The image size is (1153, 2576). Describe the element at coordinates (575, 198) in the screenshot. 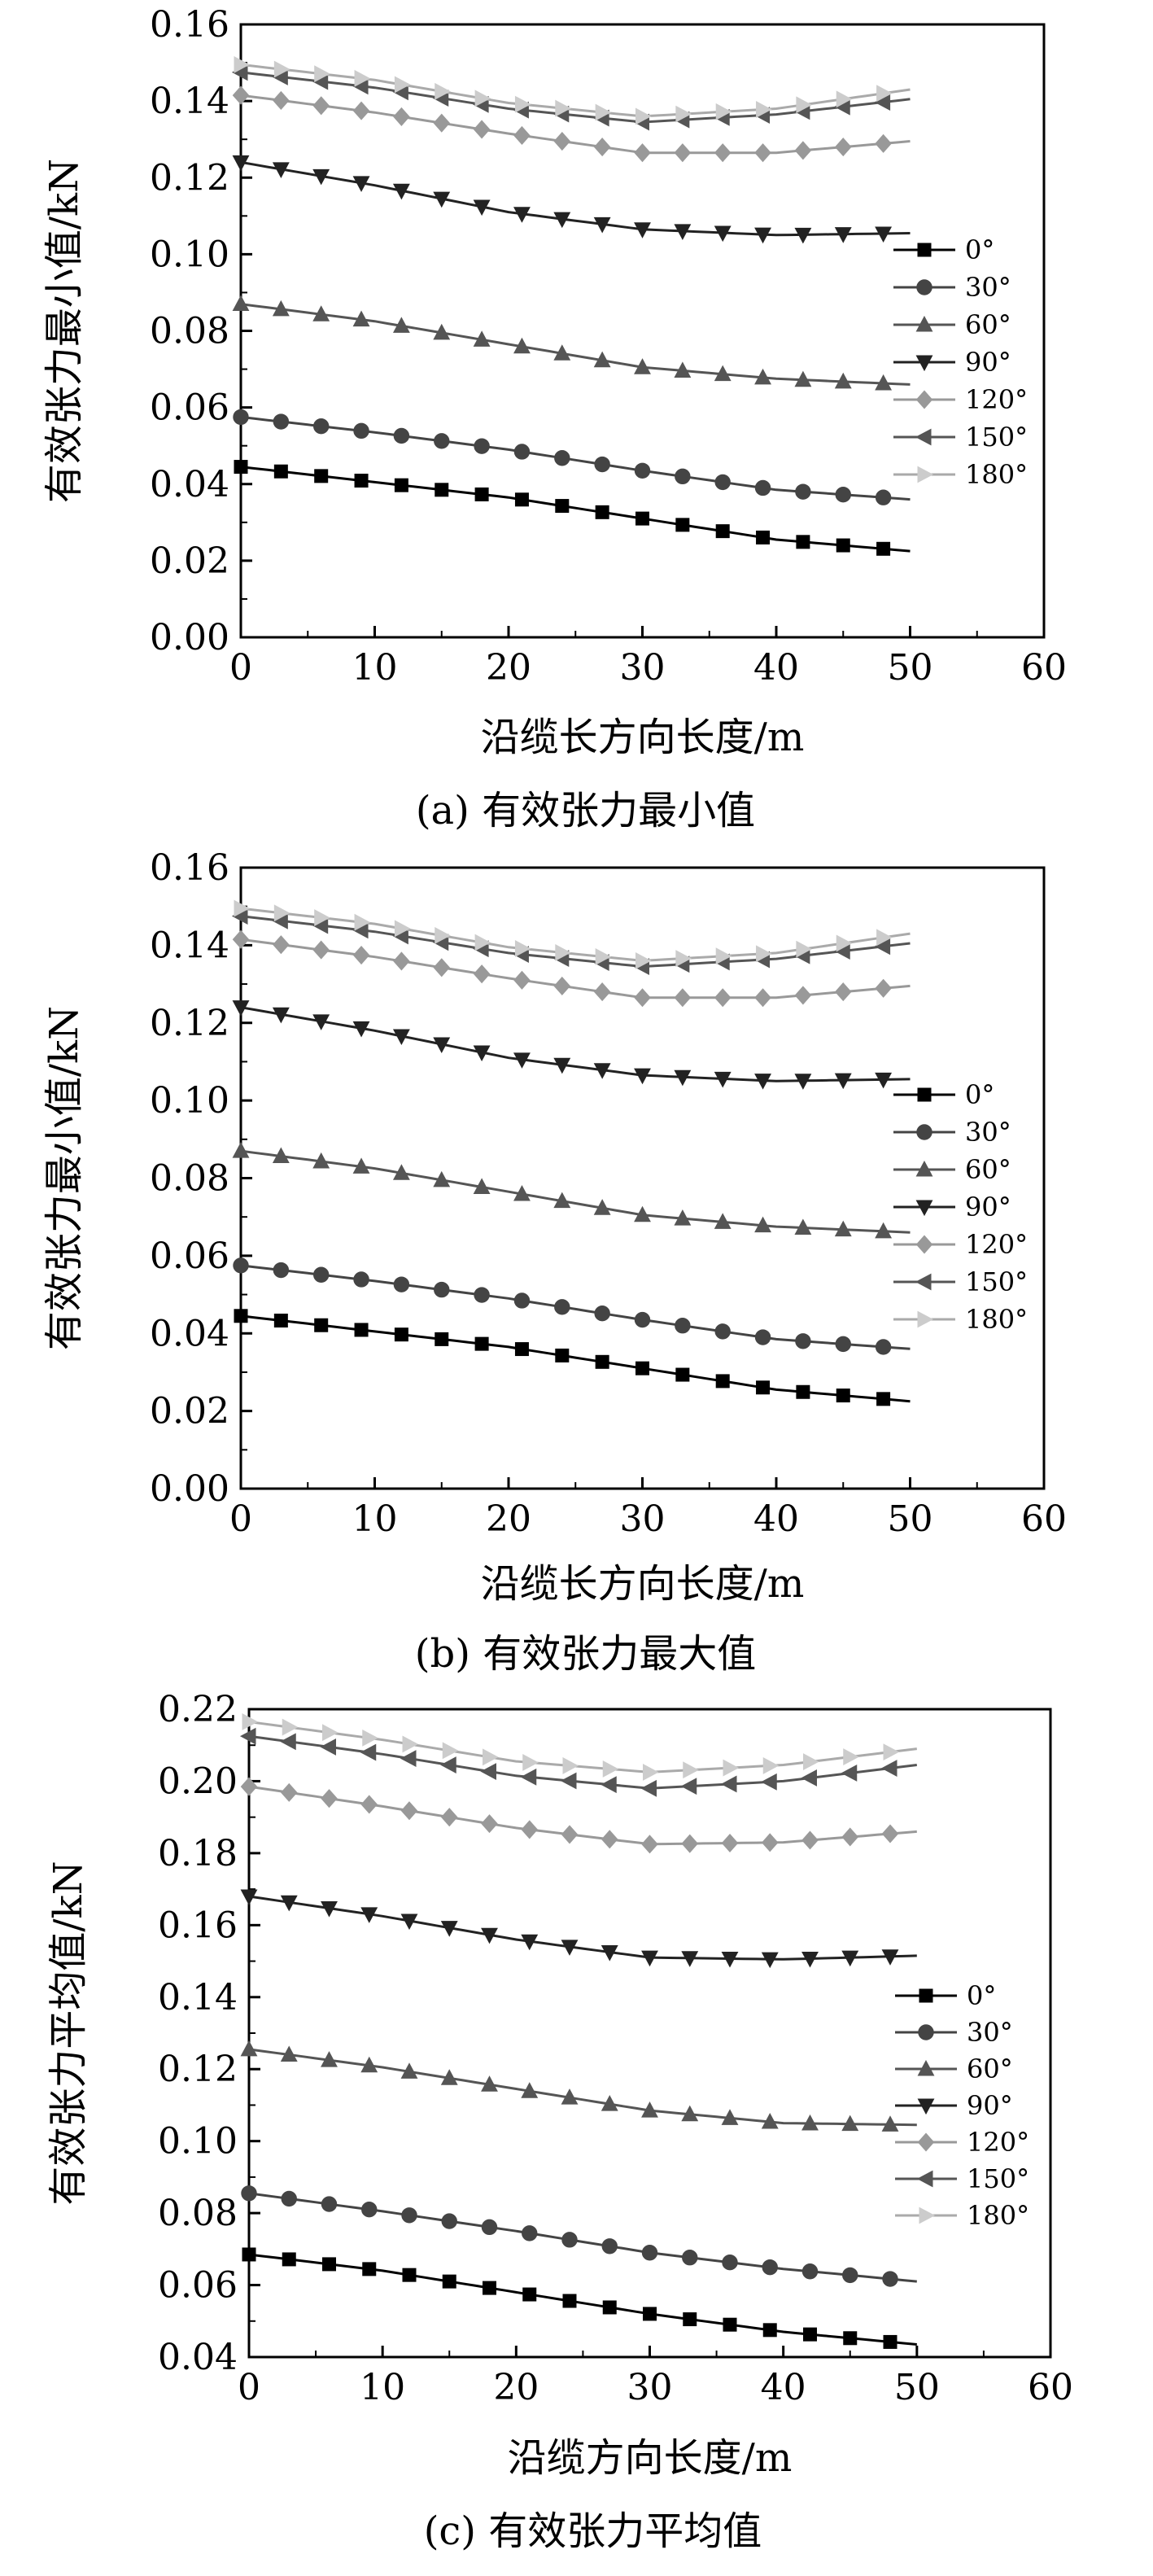

I see `series-line` at that location.